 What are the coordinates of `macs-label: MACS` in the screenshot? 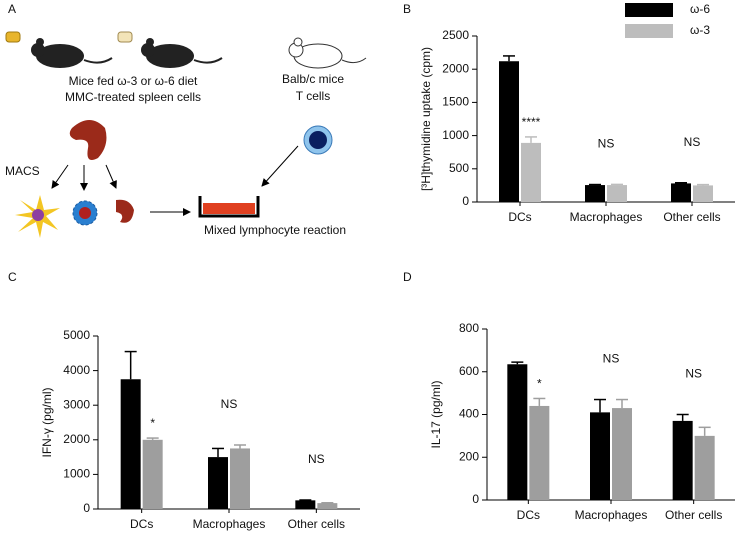 It's located at (22, 171).